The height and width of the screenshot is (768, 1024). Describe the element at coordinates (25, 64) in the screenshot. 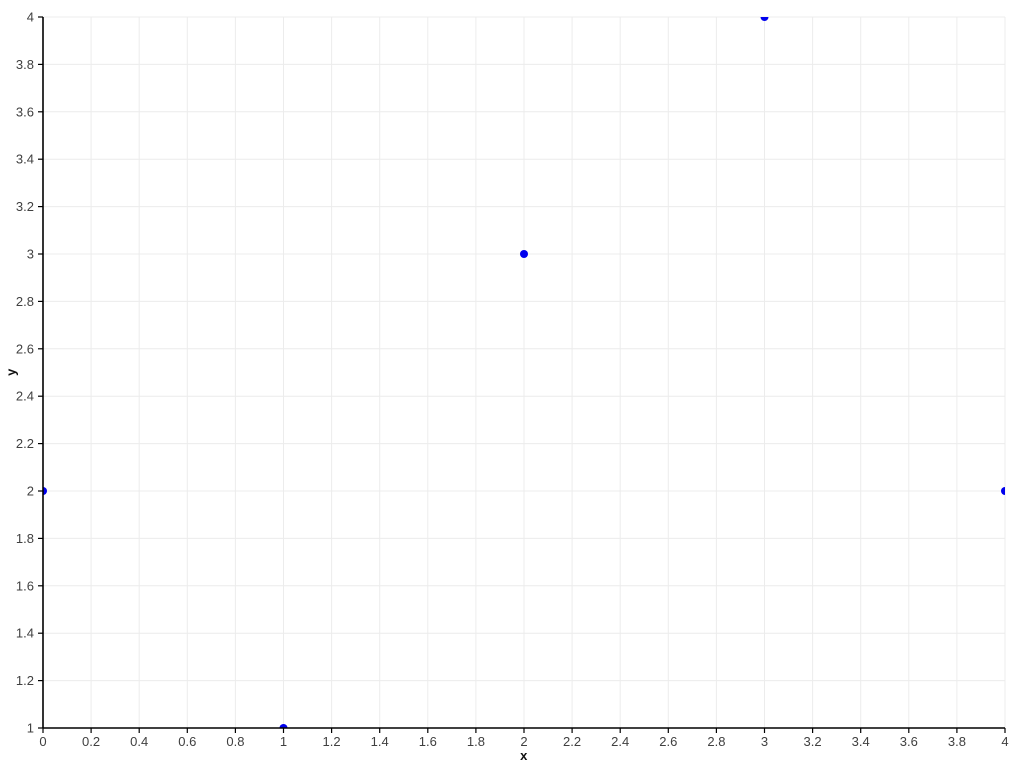

I see `y-tick-label: 3.8` at that location.